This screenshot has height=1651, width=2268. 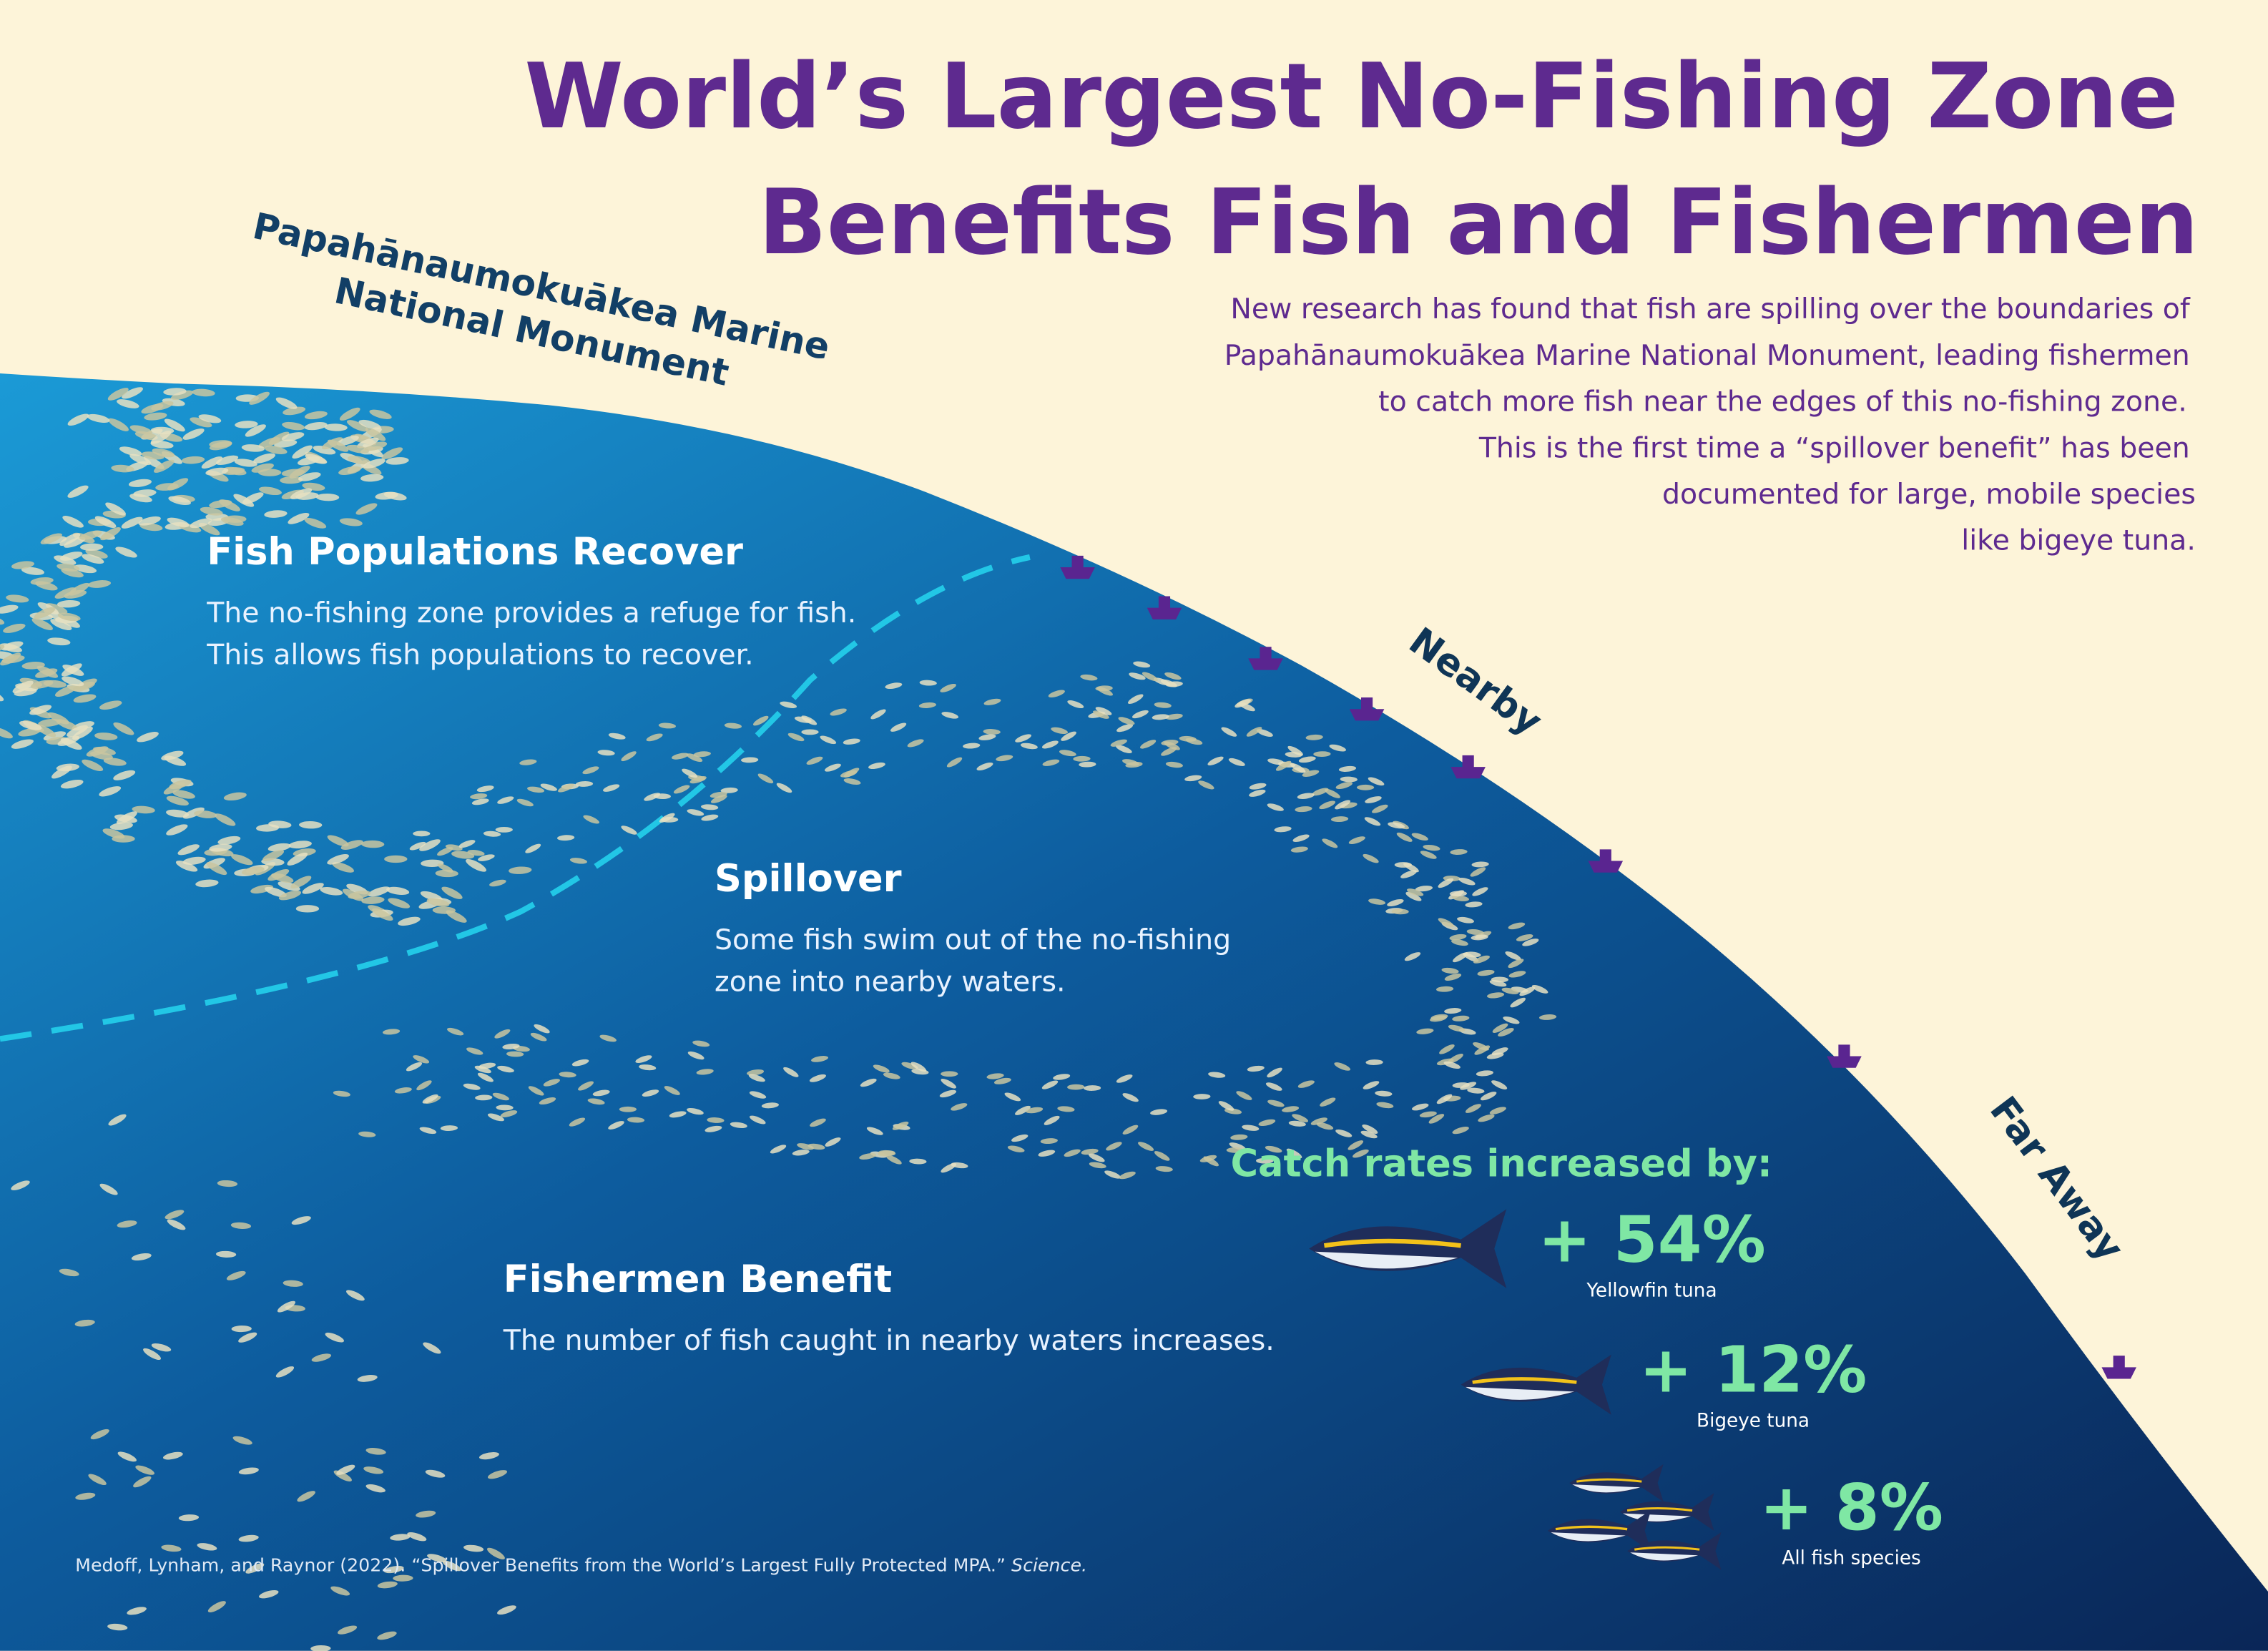 What do you see at coordinates (1659, 1509) in the screenshot?
I see `tuna-stripe` at bounding box center [1659, 1509].